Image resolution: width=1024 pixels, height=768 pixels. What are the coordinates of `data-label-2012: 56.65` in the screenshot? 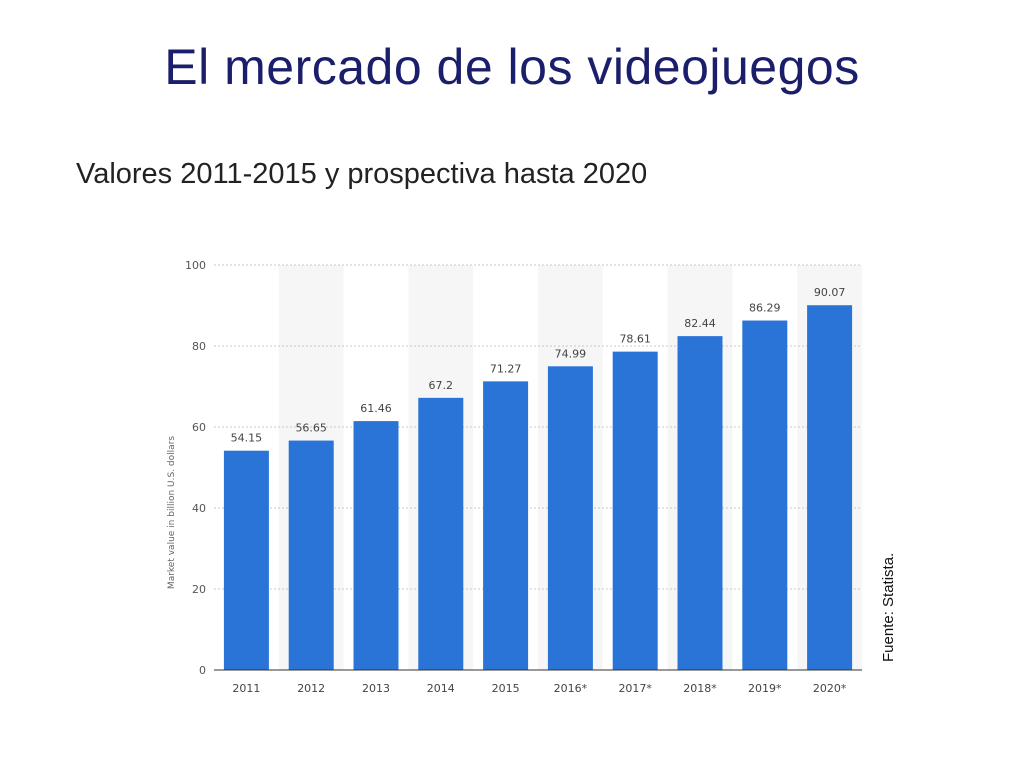 It's located at (311, 428).